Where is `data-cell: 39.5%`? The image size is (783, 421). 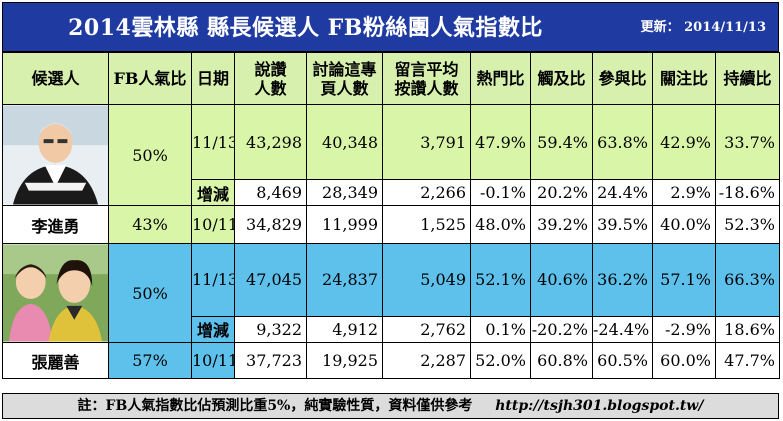 data-cell: 39.5% is located at coordinates (622, 224).